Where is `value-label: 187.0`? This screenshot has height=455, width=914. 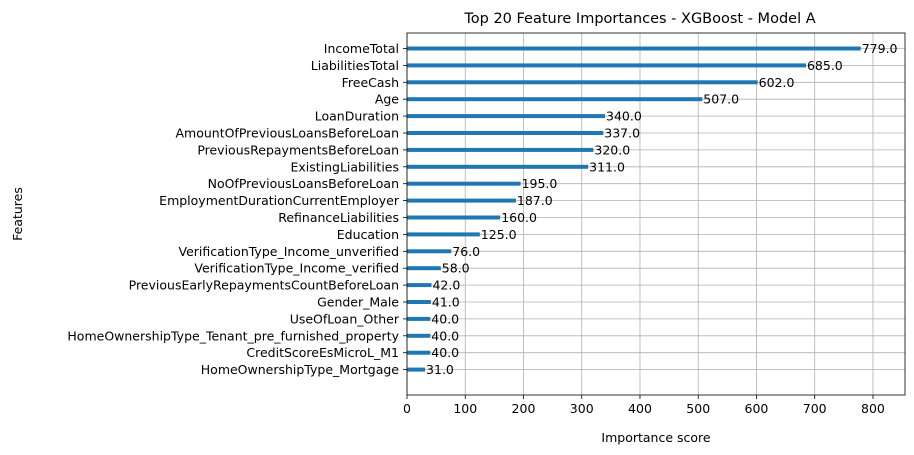
value-label: 187.0 is located at coordinates (535, 200).